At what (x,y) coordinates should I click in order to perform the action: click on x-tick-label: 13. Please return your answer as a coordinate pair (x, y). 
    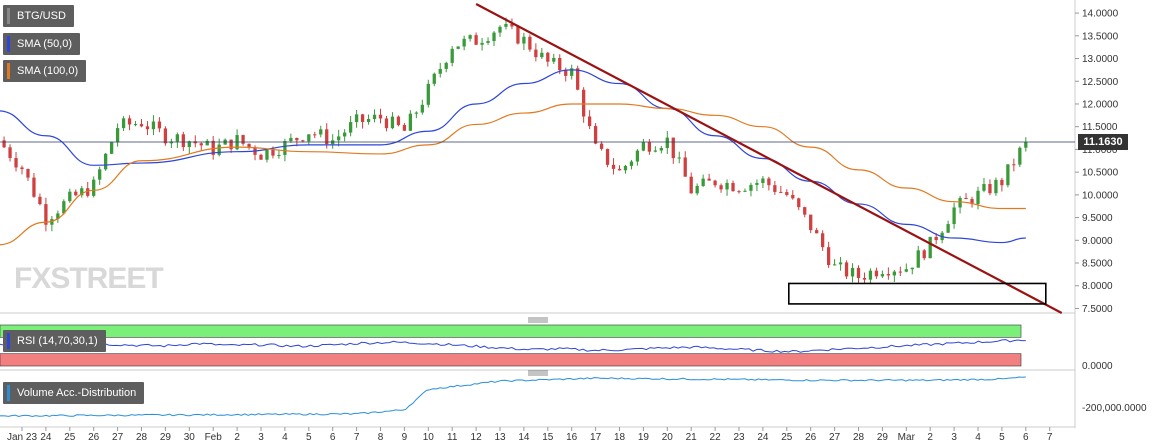
    Looking at the image, I should click on (500, 437).